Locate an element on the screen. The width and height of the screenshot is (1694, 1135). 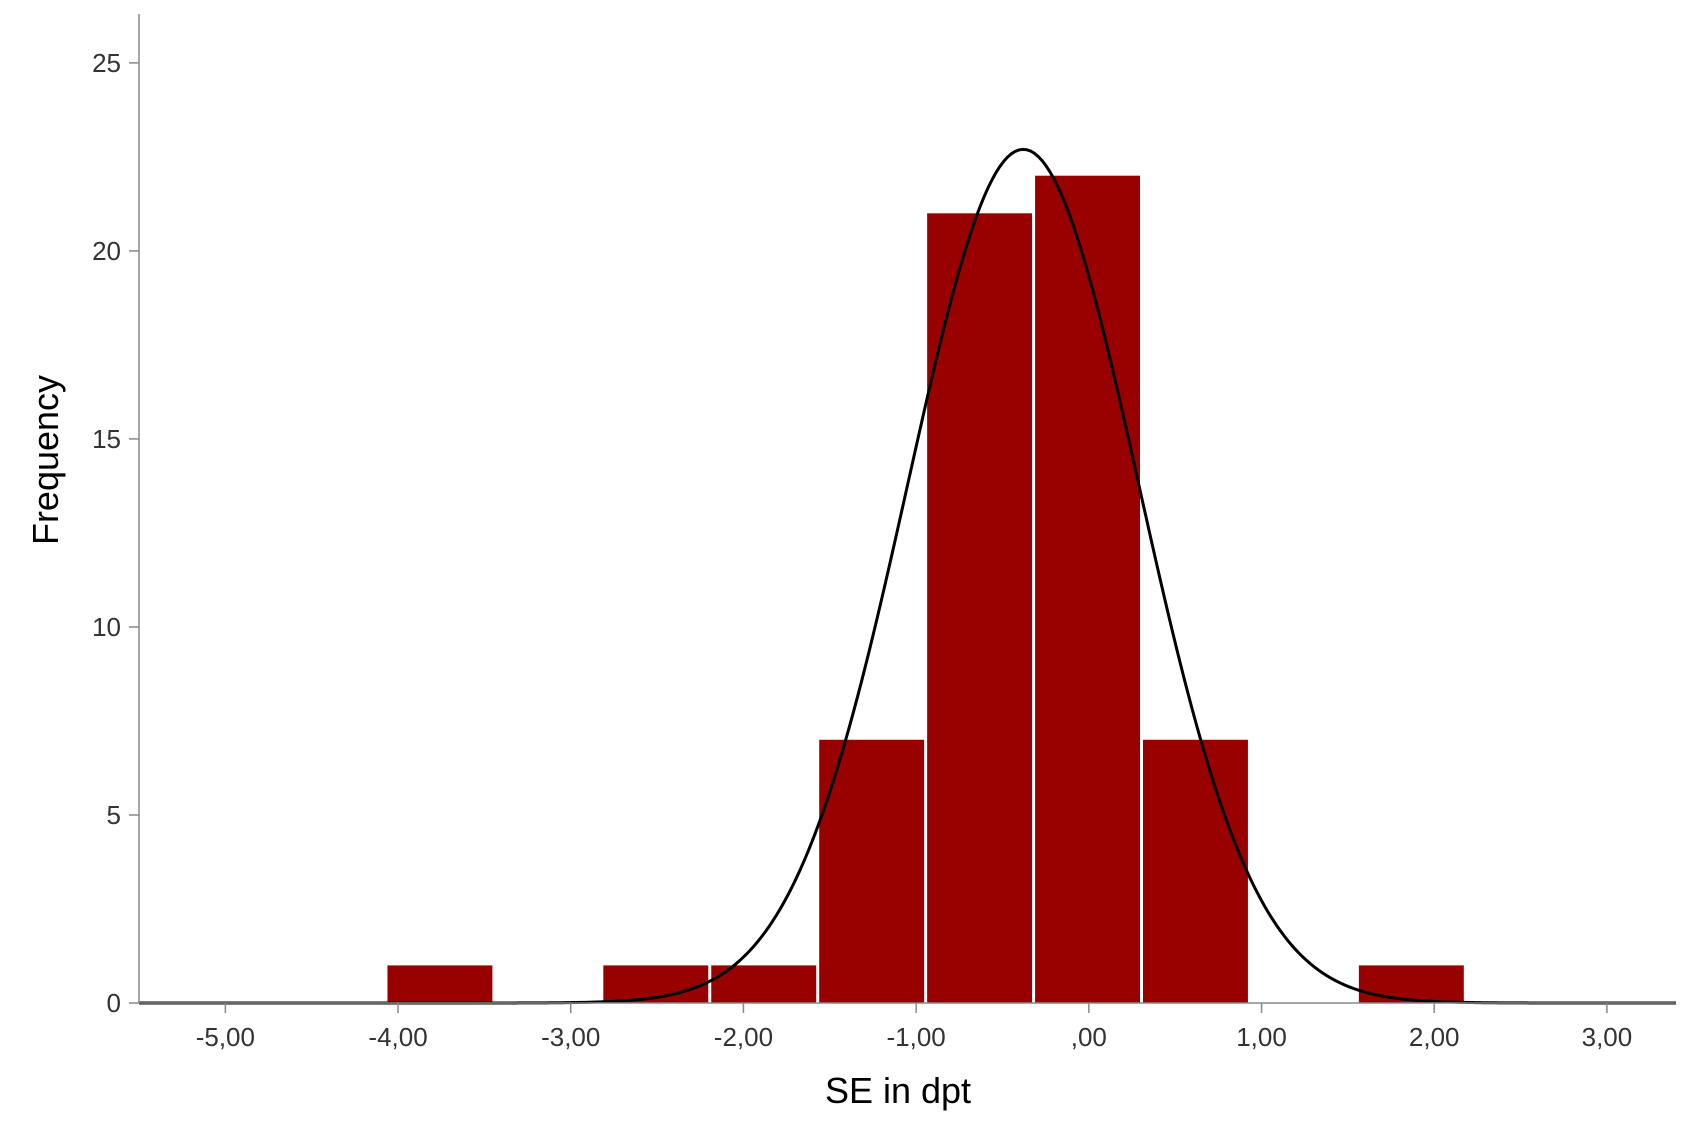
y-tick-label: 5 is located at coordinates (114, 815).